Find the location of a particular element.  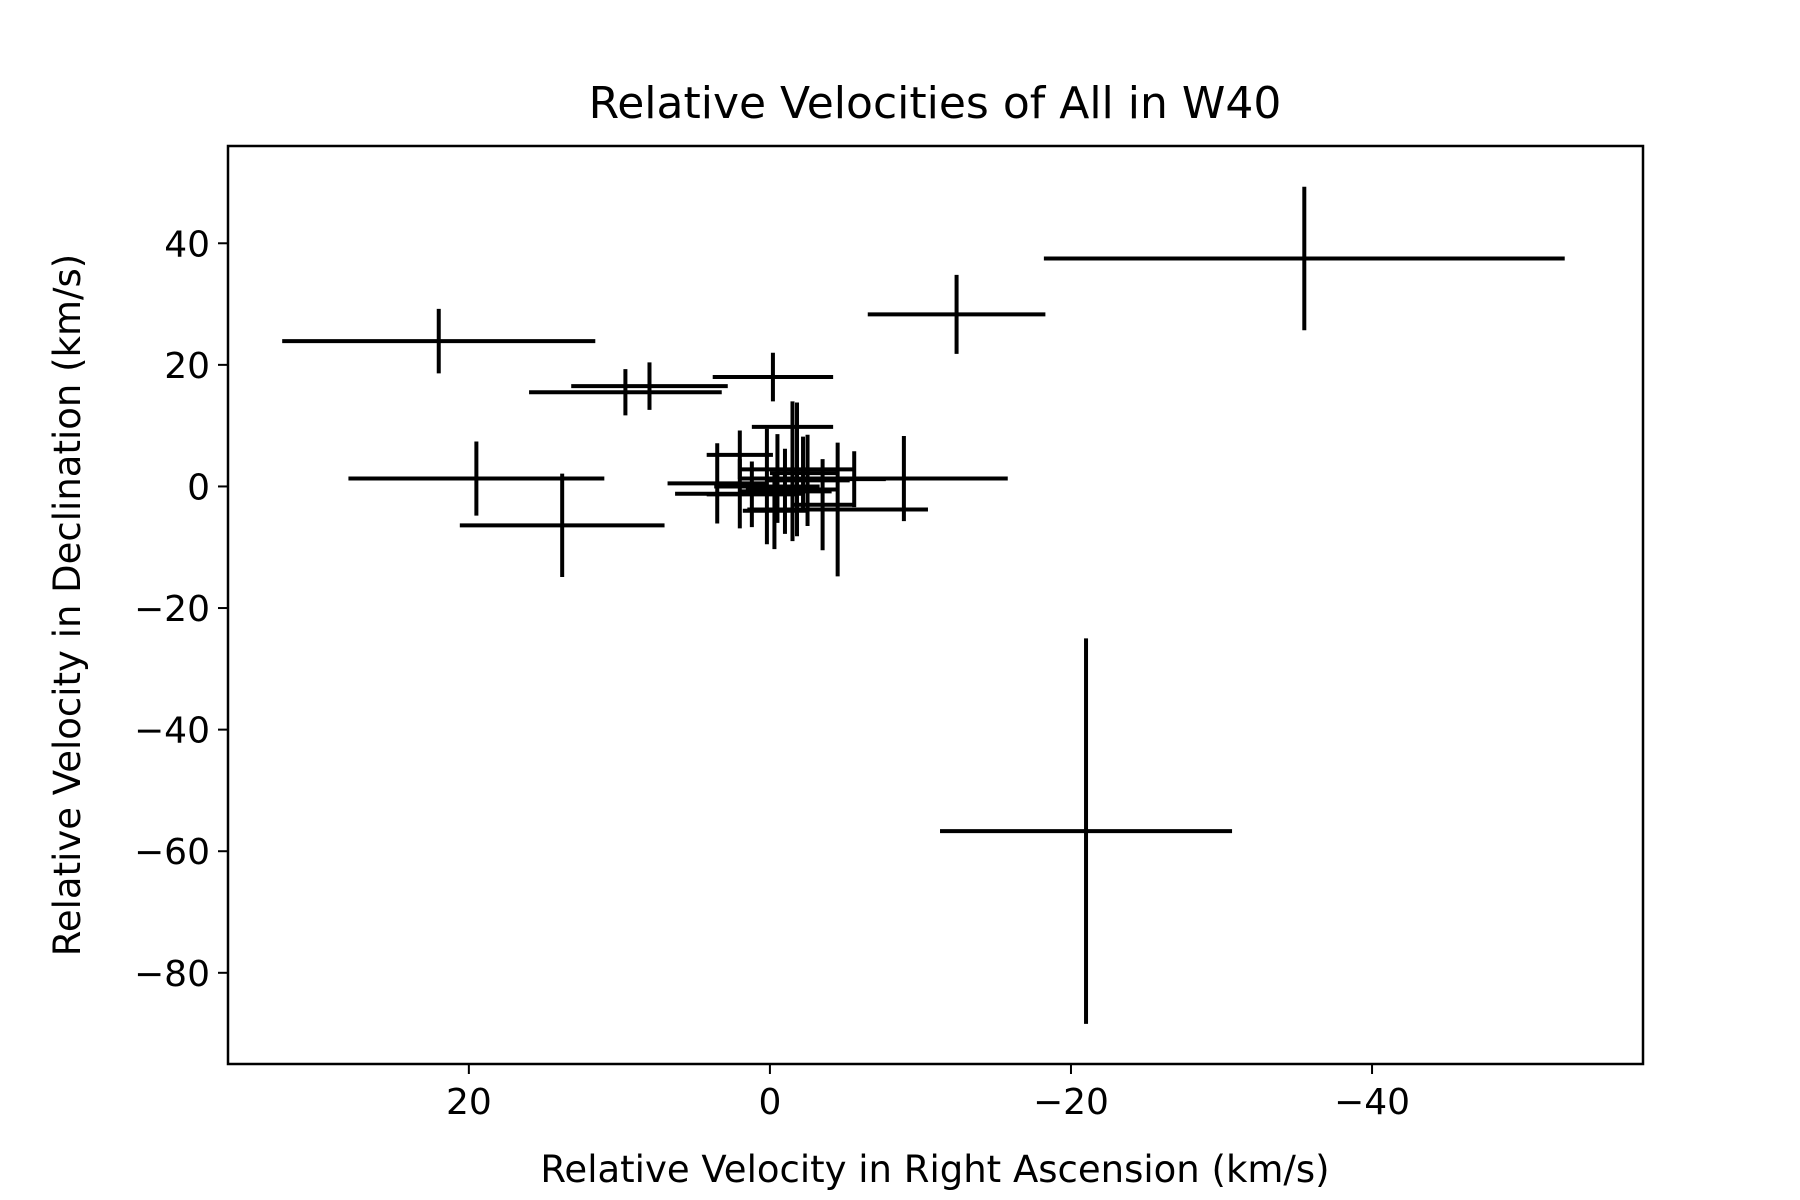

chart-title: Relative Velocities of All in W40 is located at coordinates (935, 103).